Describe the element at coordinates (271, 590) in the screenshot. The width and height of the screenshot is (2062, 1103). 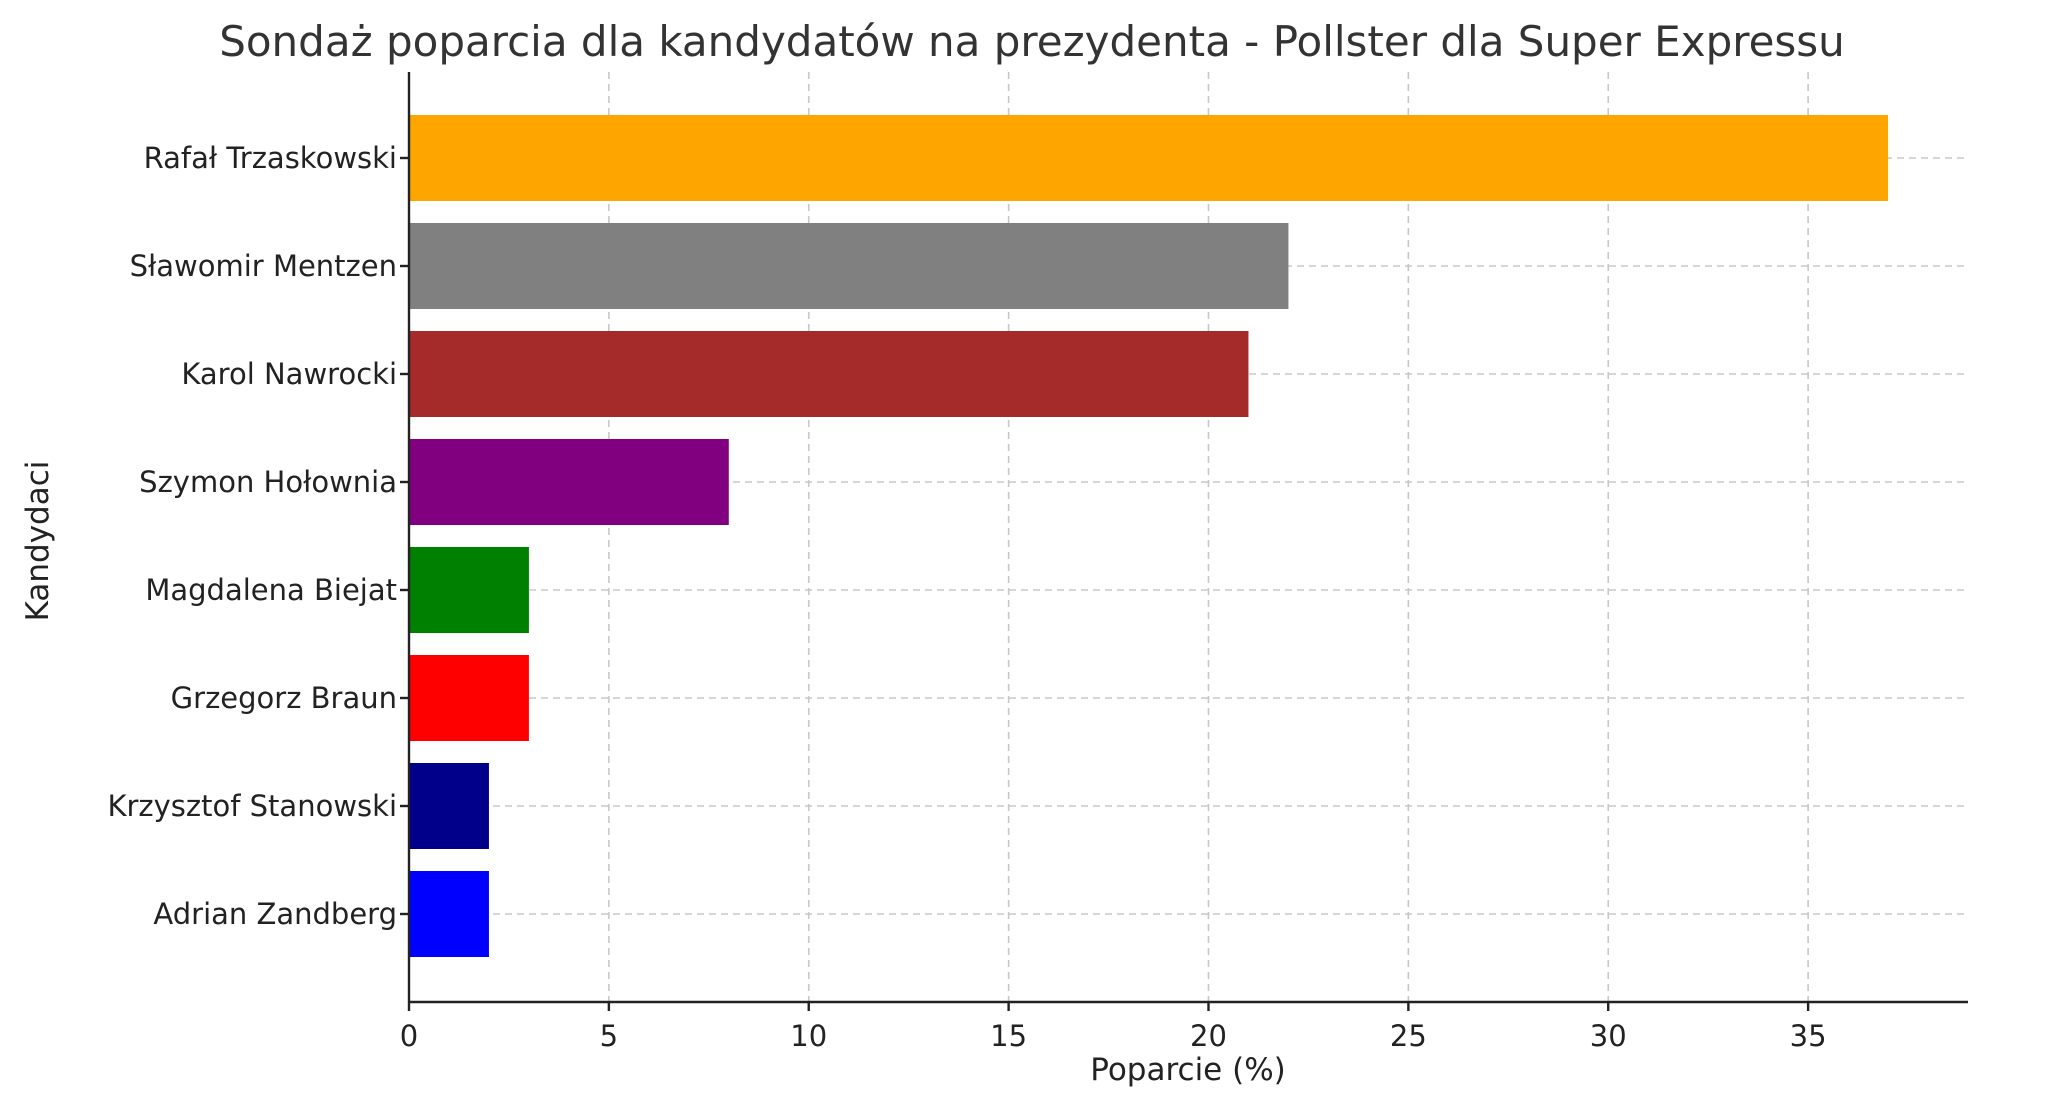
I see `y-tick-label: Magdalena Biejat` at that location.